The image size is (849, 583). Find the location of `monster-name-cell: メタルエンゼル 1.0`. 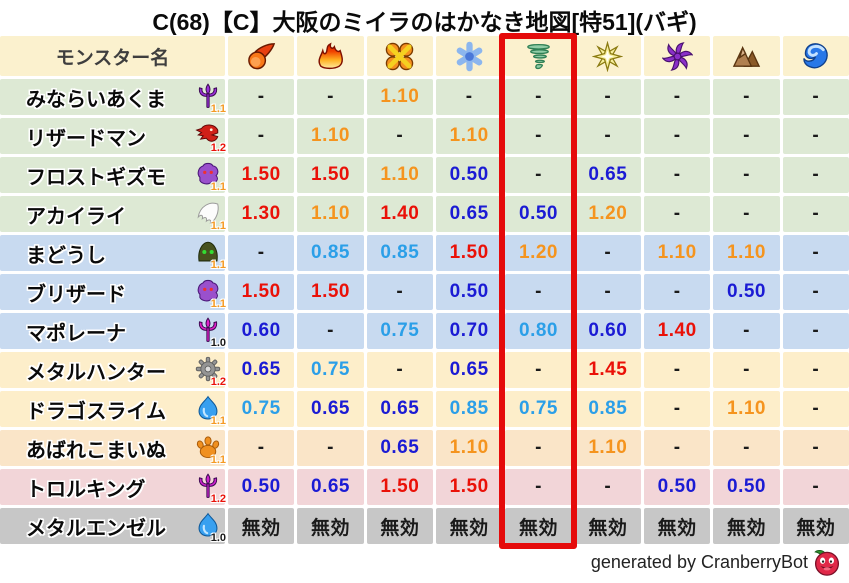

monster-name-cell: メタルエンゼル 1.0 is located at coordinates (113, 526).